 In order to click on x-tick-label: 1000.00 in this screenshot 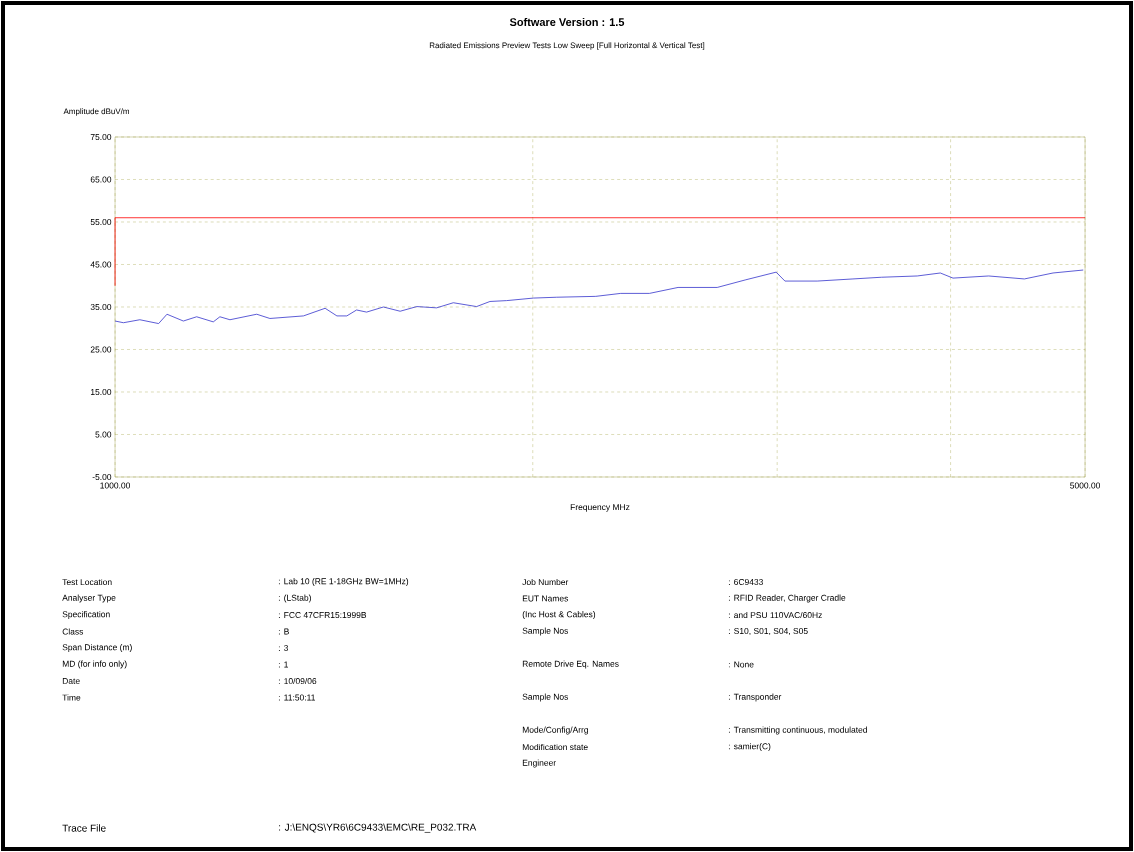, I will do `click(115, 485)`.